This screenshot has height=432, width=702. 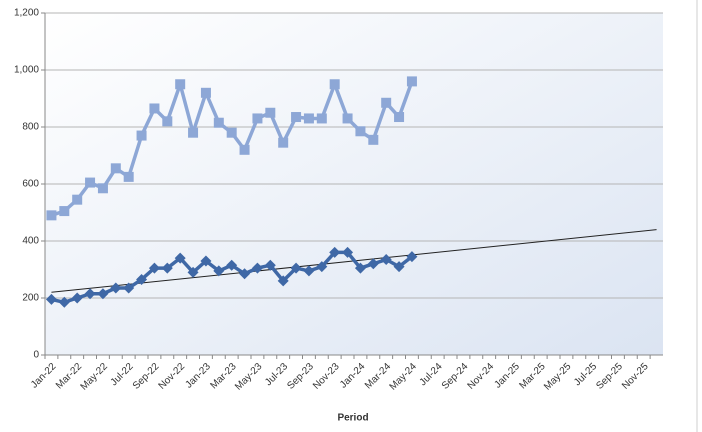 What do you see at coordinates (30, 298) in the screenshot?
I see `y-tick-label: 200` at bounding box center [30, 298].